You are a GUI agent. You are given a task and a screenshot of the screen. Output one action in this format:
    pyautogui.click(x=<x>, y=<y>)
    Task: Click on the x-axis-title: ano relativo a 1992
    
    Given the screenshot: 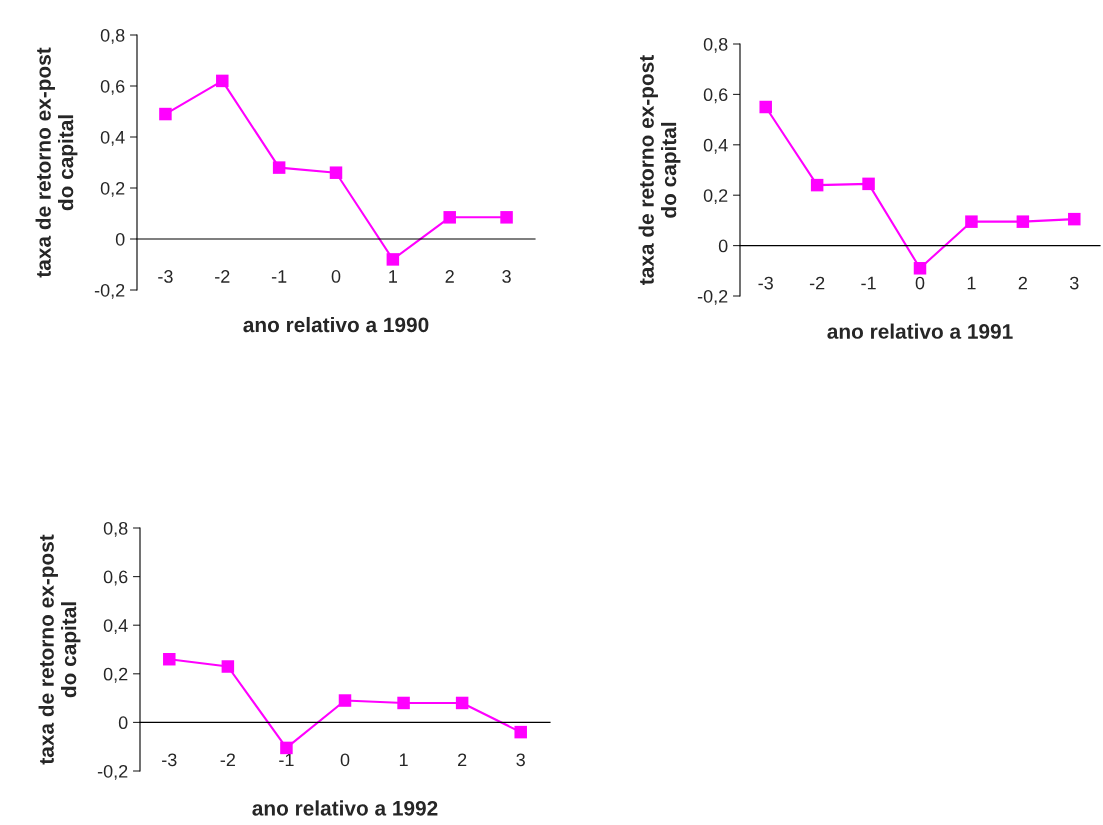 What is the action you would take?
    pyautogui.click(x=345, y=808)
    